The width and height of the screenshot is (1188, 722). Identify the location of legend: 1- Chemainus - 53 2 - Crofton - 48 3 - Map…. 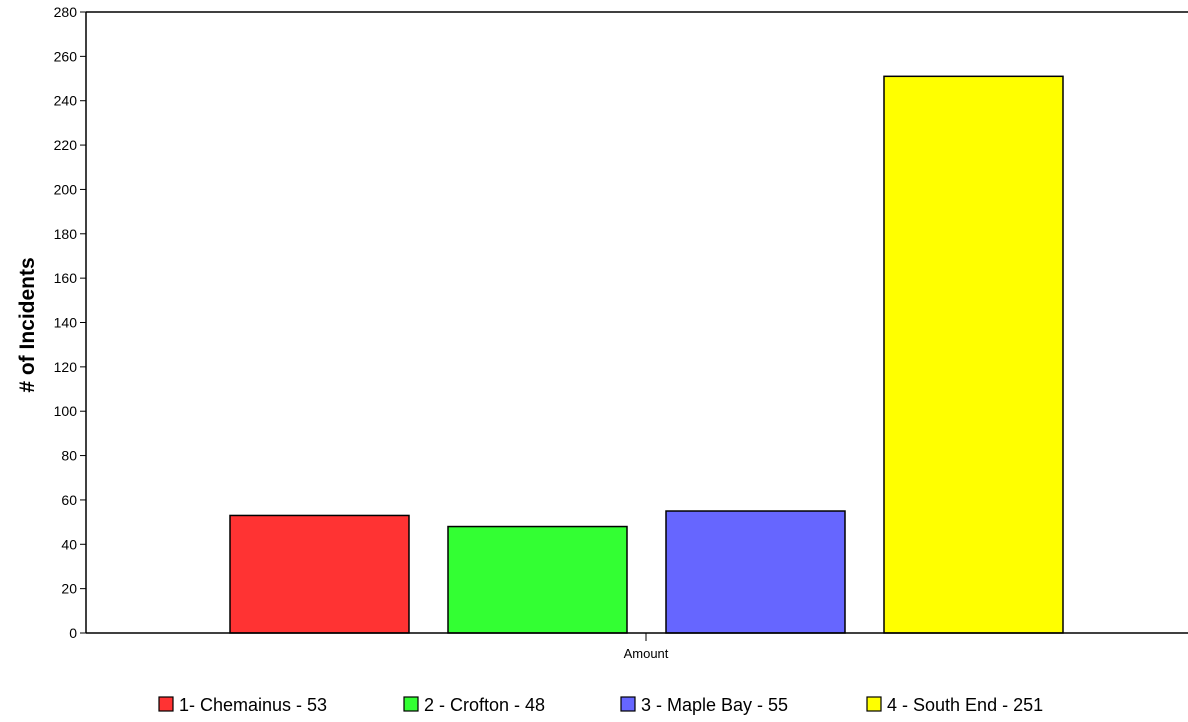
(600, 705).